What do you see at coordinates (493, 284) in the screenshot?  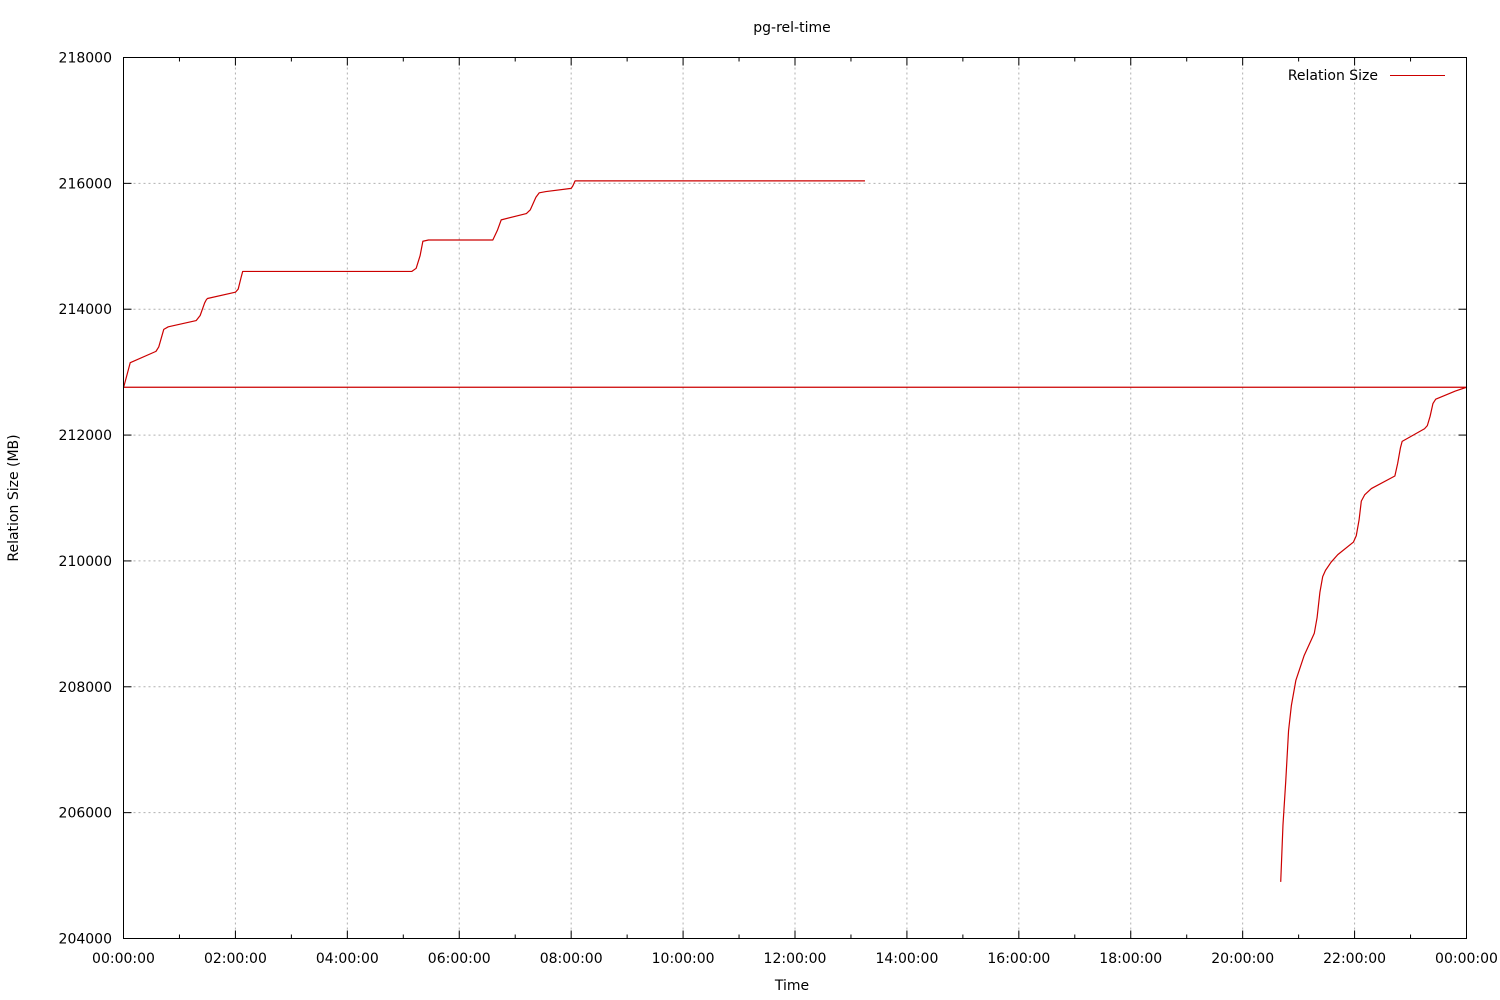 I see `series-line-segment` at bounding box center [493, 284].